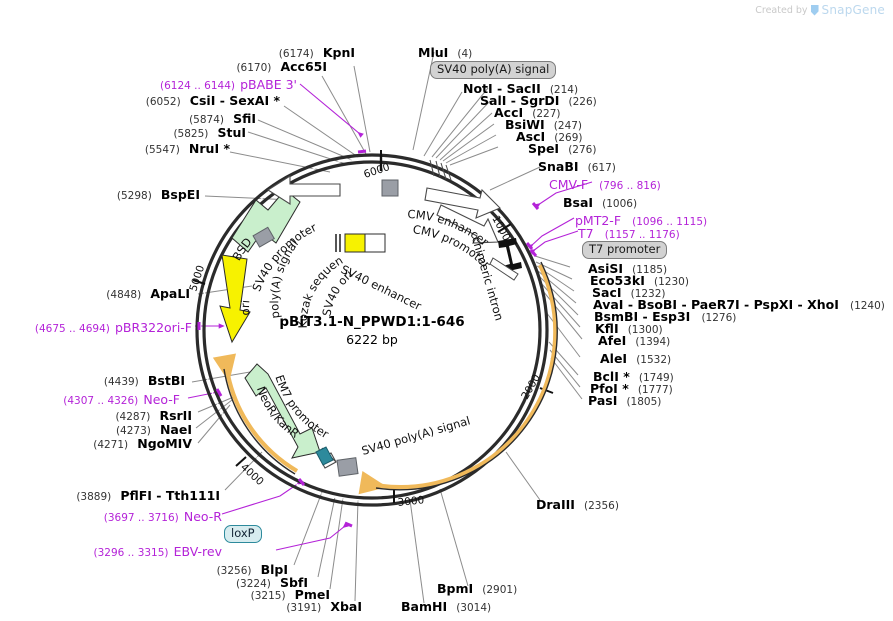  What do you see at coordinates (781, 10) in the screenshot?
I see `watermark-prefix: Created by` at bounding box center [781, 10].